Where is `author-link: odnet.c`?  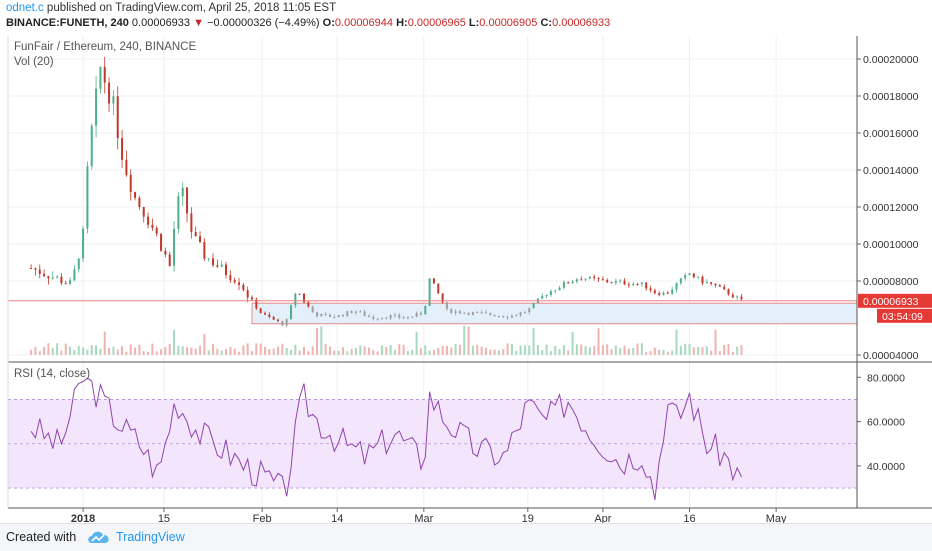
author-link: odnet.c is located at coordinates (25, 8).